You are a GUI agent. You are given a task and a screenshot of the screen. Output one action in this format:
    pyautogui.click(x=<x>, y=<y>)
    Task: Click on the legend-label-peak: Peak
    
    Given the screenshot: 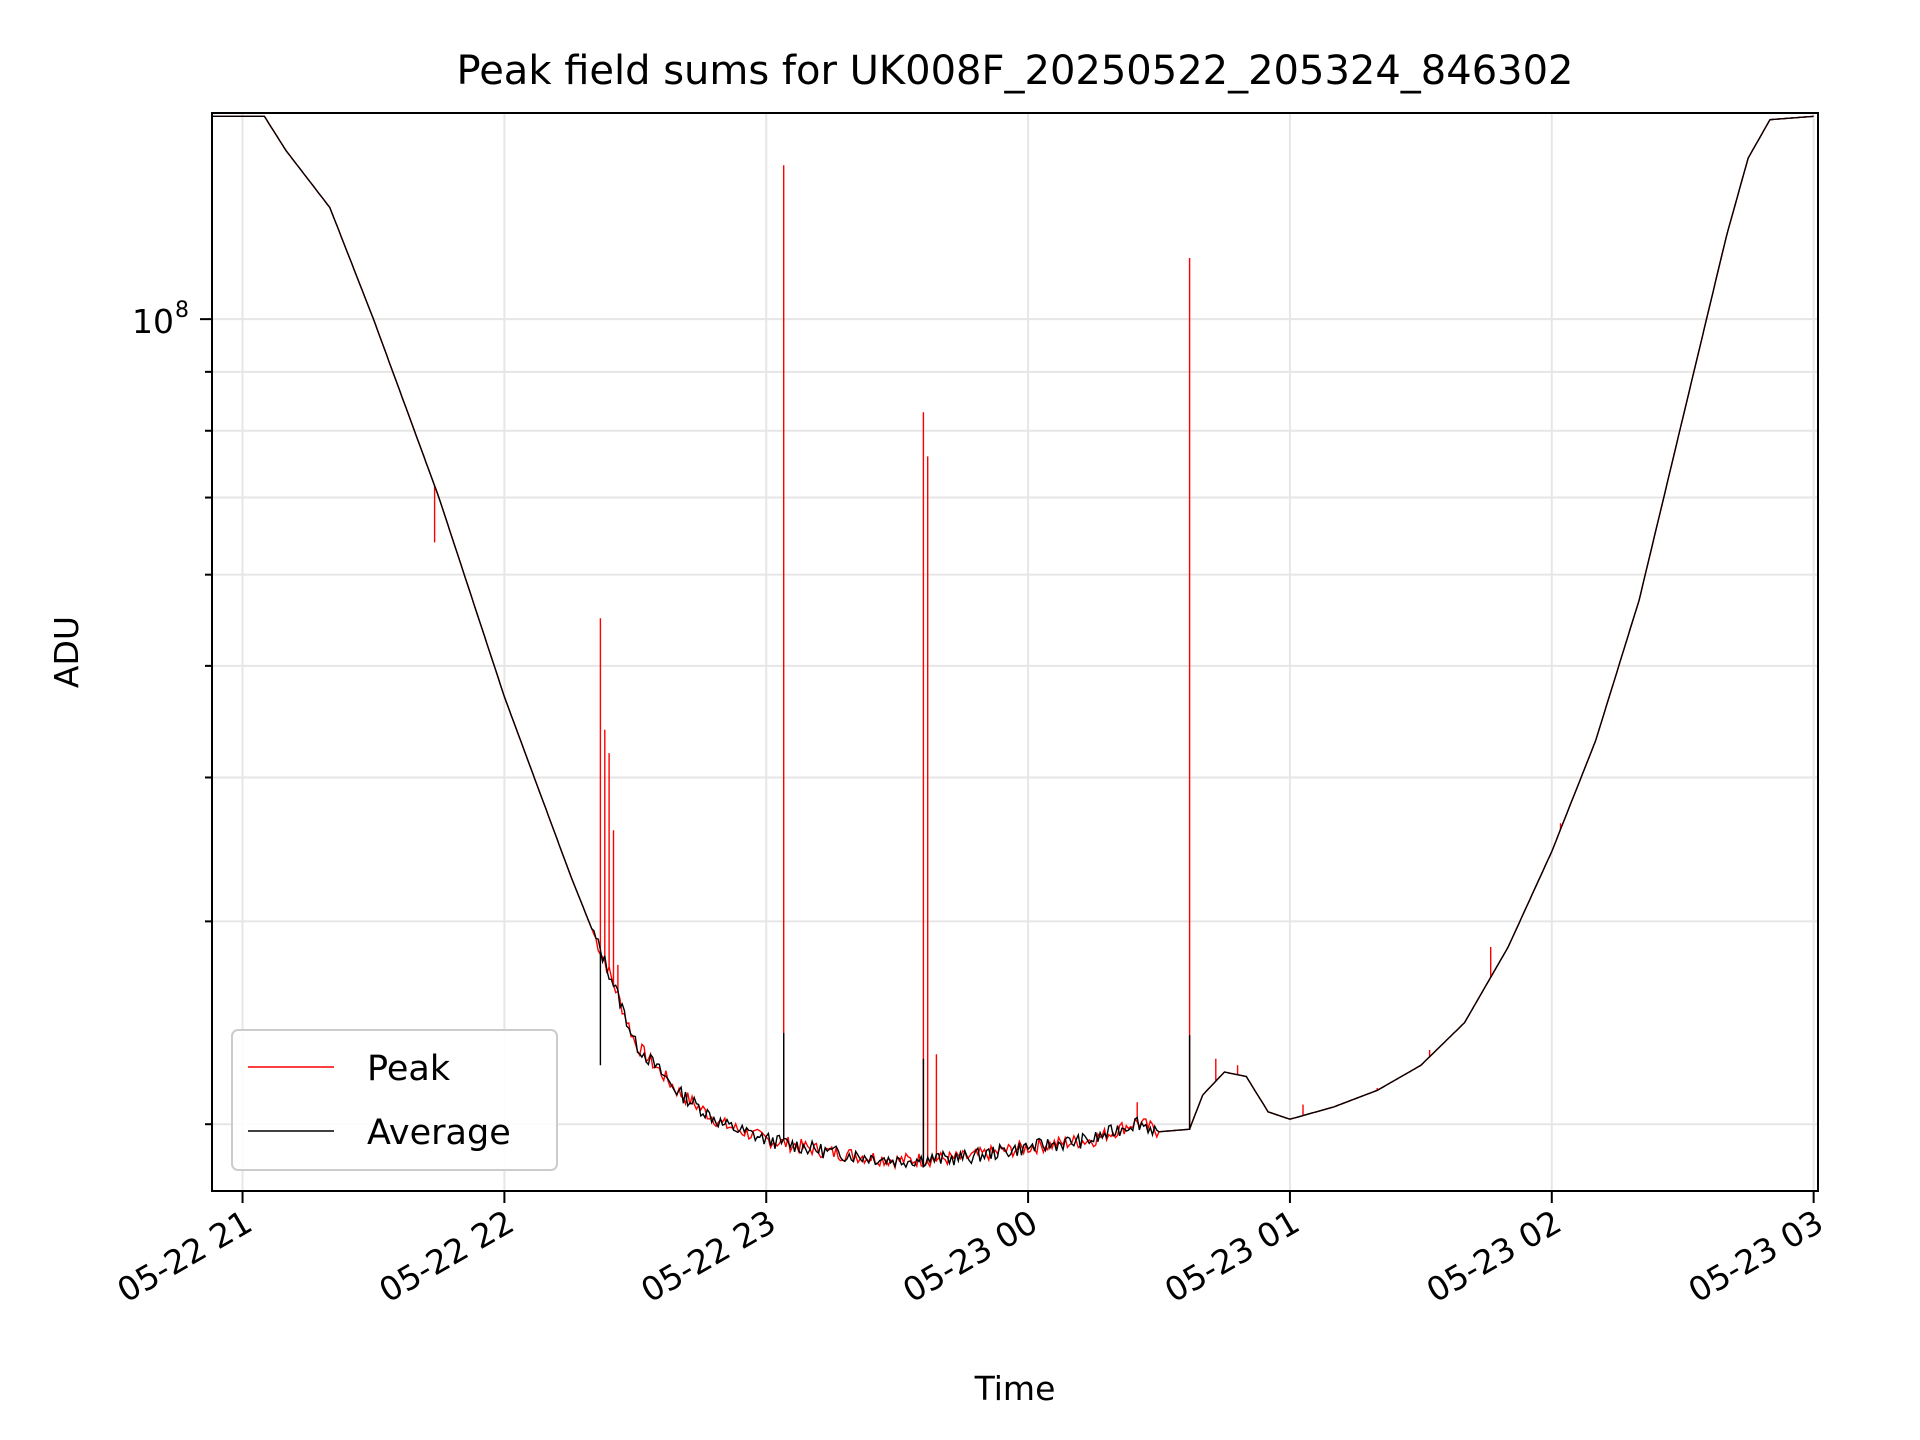 What is the action you would take?
    pyautogui.click(x=409, y=1069)
    